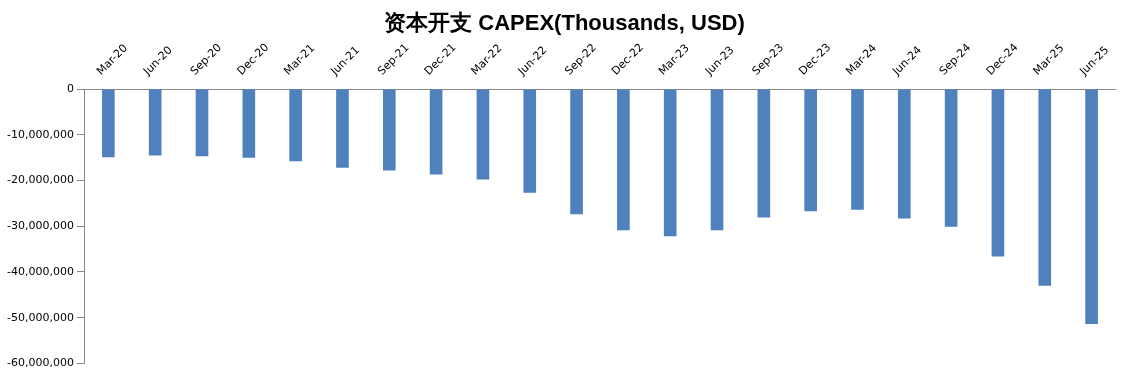 This screenshot has height=375, width=1129. What do you see at coordinates (40, 180) in the screenshot?
I see `y-tick-label: -20,000,000` at bounding box center [40, 180].